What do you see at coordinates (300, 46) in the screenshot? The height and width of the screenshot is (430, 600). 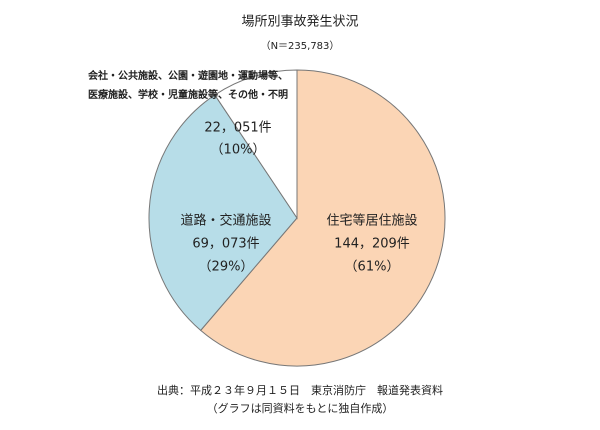 I see `chart-subtitle: （N＝235,783）` at bounding box center [300, 46].